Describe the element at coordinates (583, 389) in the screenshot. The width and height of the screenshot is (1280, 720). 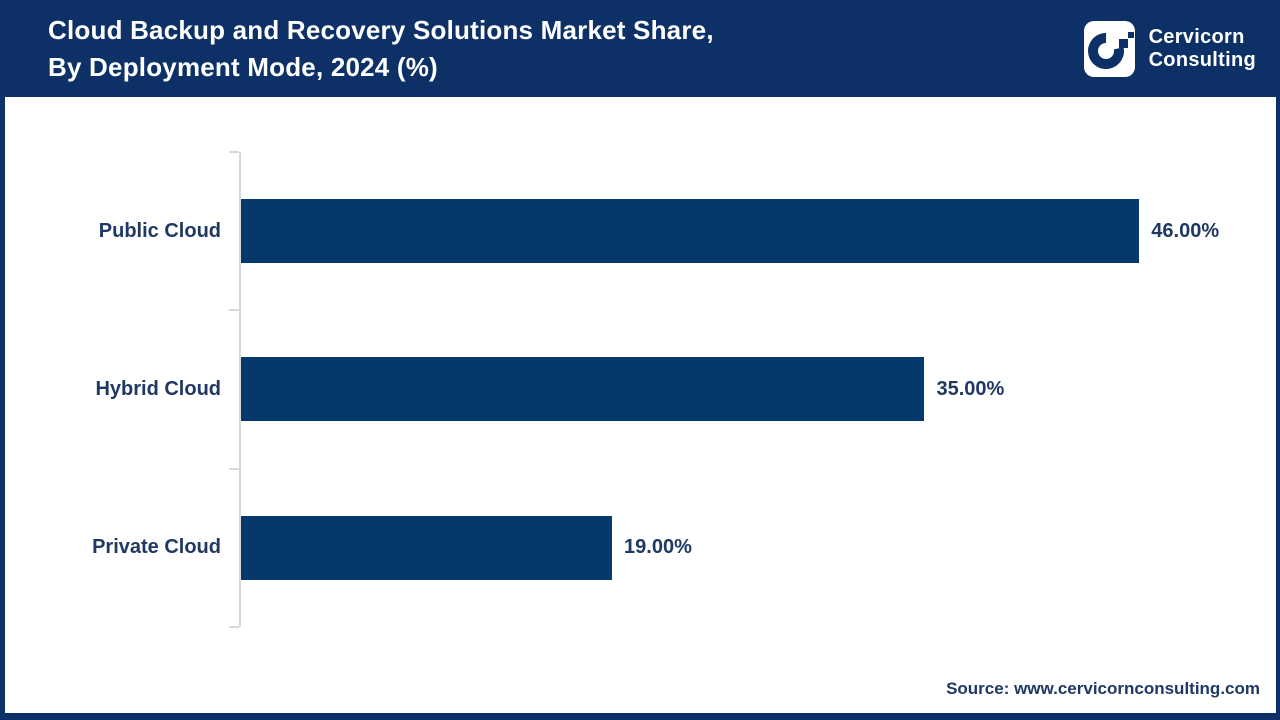
I see `bar-hybrid-cloud` at that location.